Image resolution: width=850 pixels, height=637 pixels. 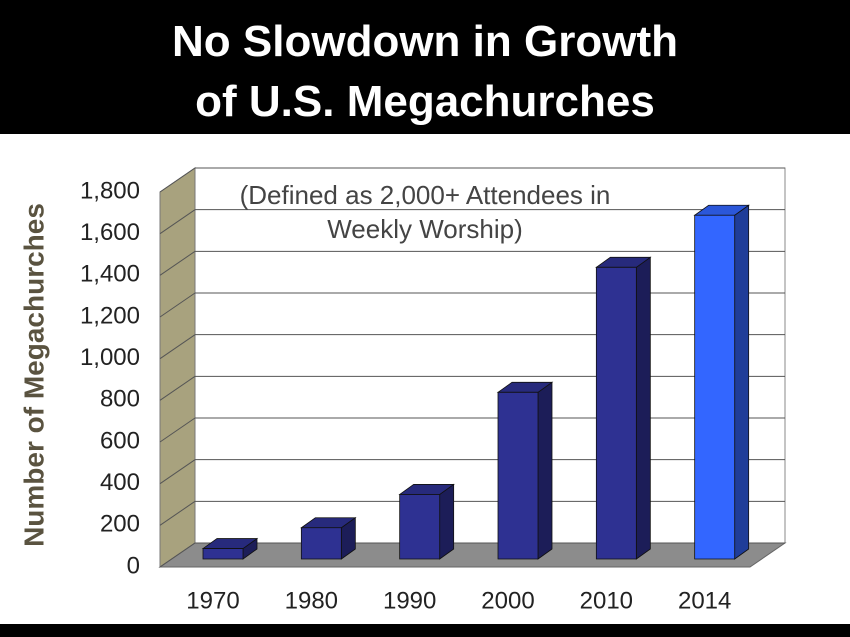 I want to click on y-tick-label: 400, so click(x=120, y=482).